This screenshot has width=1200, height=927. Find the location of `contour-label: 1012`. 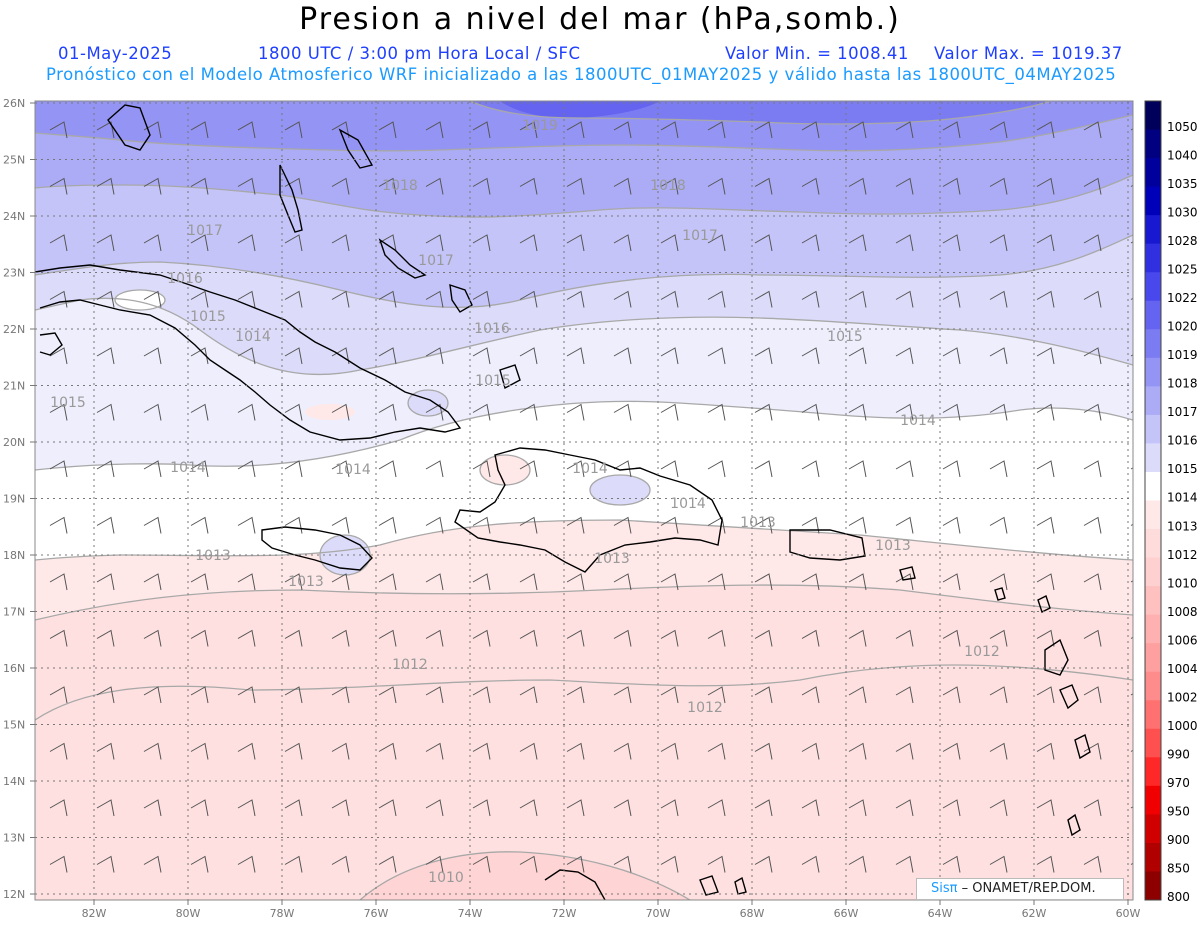

contour-label: 1012 is located at coordinates (705, 708).